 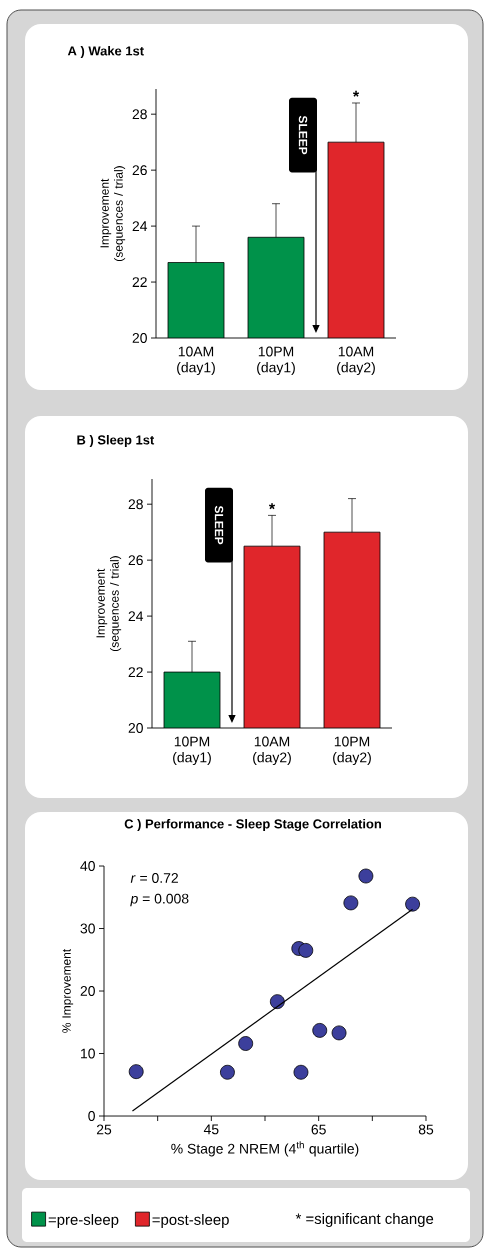 What do you see at coordinates (190, 1220) in the screenshot?
I see `legend-label: =post-sleep` at bounding box center [190, 1220].